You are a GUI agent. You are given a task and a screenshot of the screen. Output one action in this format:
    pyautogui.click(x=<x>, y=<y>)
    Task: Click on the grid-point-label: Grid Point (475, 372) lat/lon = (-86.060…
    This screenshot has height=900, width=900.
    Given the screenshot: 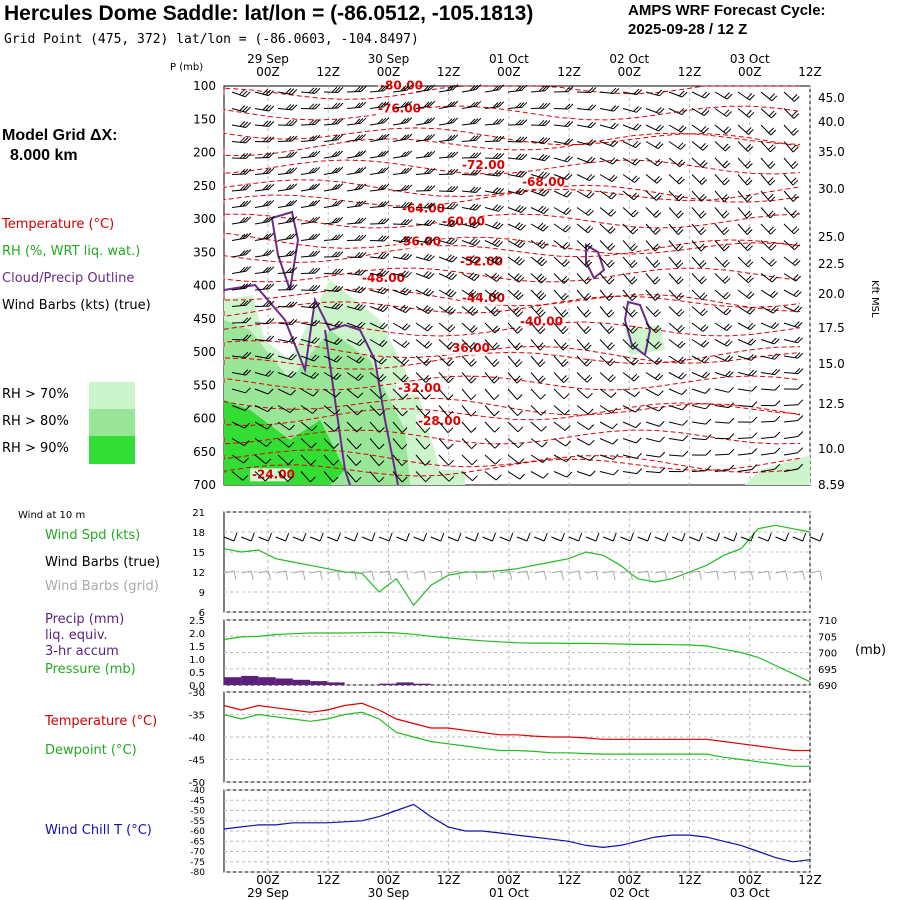 What is the action you would take?
    pyautogui.click(x=211, y=39)
    